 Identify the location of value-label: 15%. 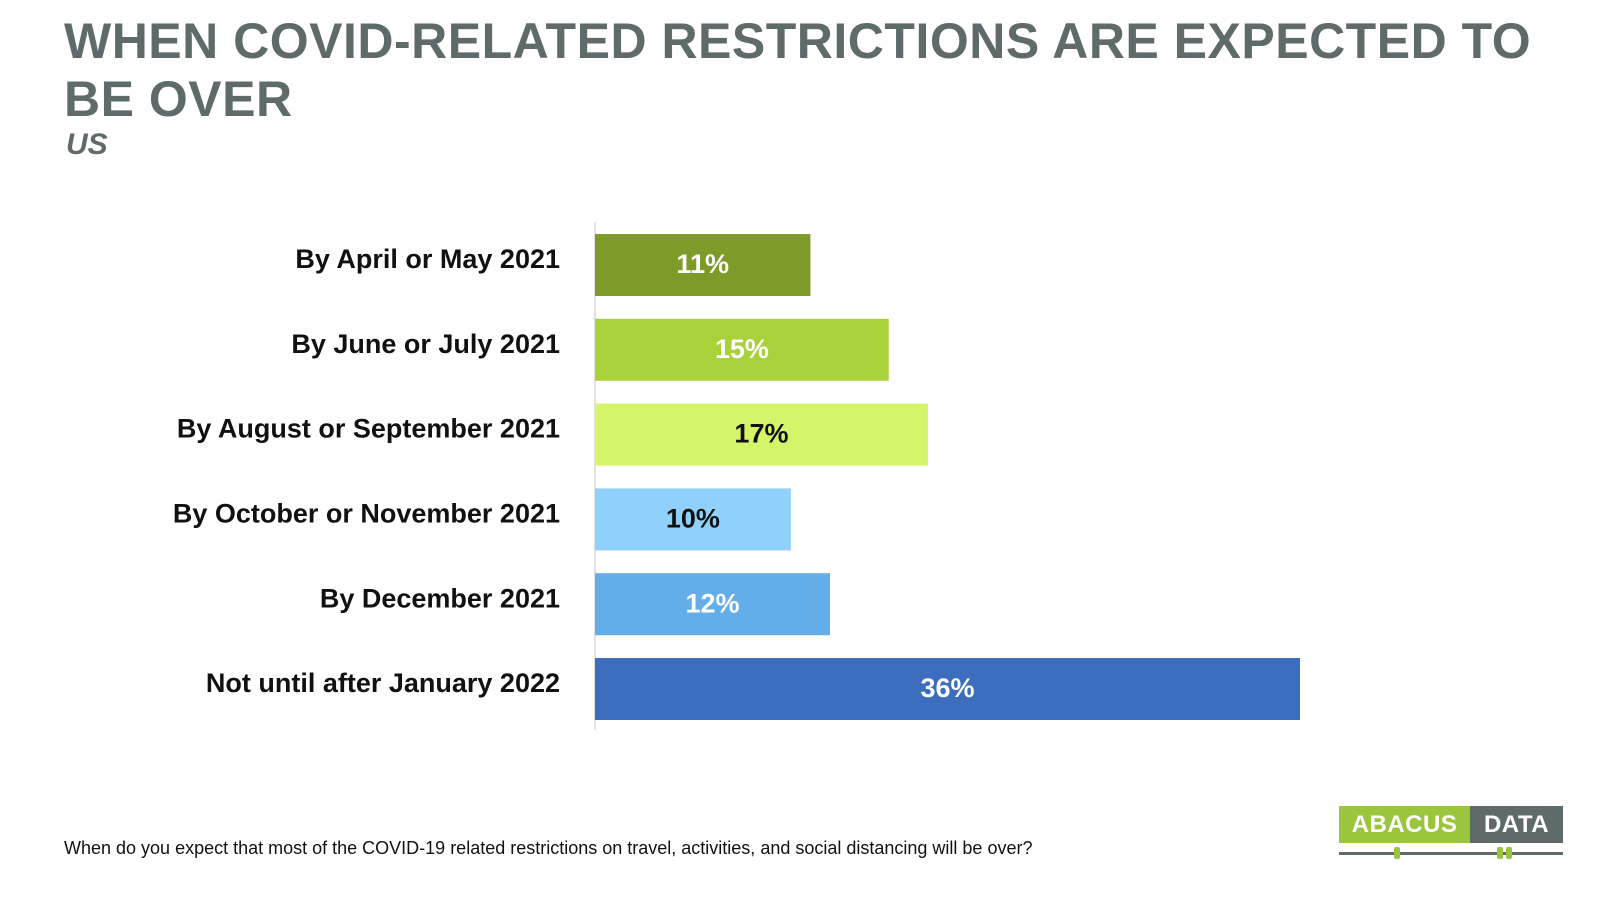
(742, 349).